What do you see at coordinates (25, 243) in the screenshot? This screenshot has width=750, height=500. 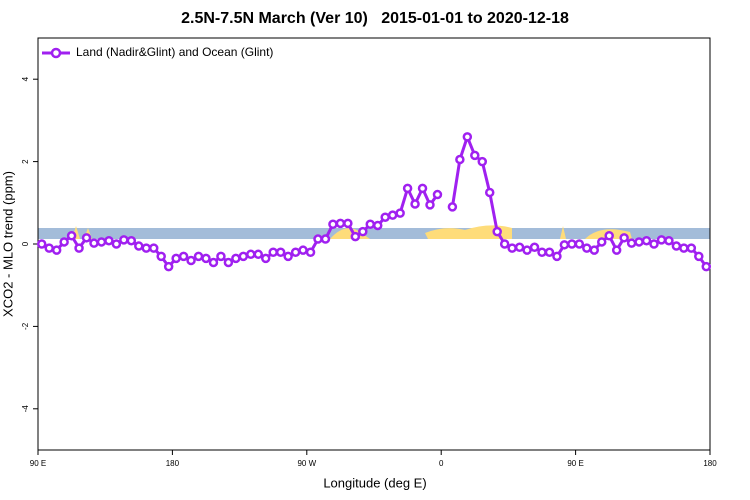 I see `y-tick-label: 0` at bounding box center [25, 243].